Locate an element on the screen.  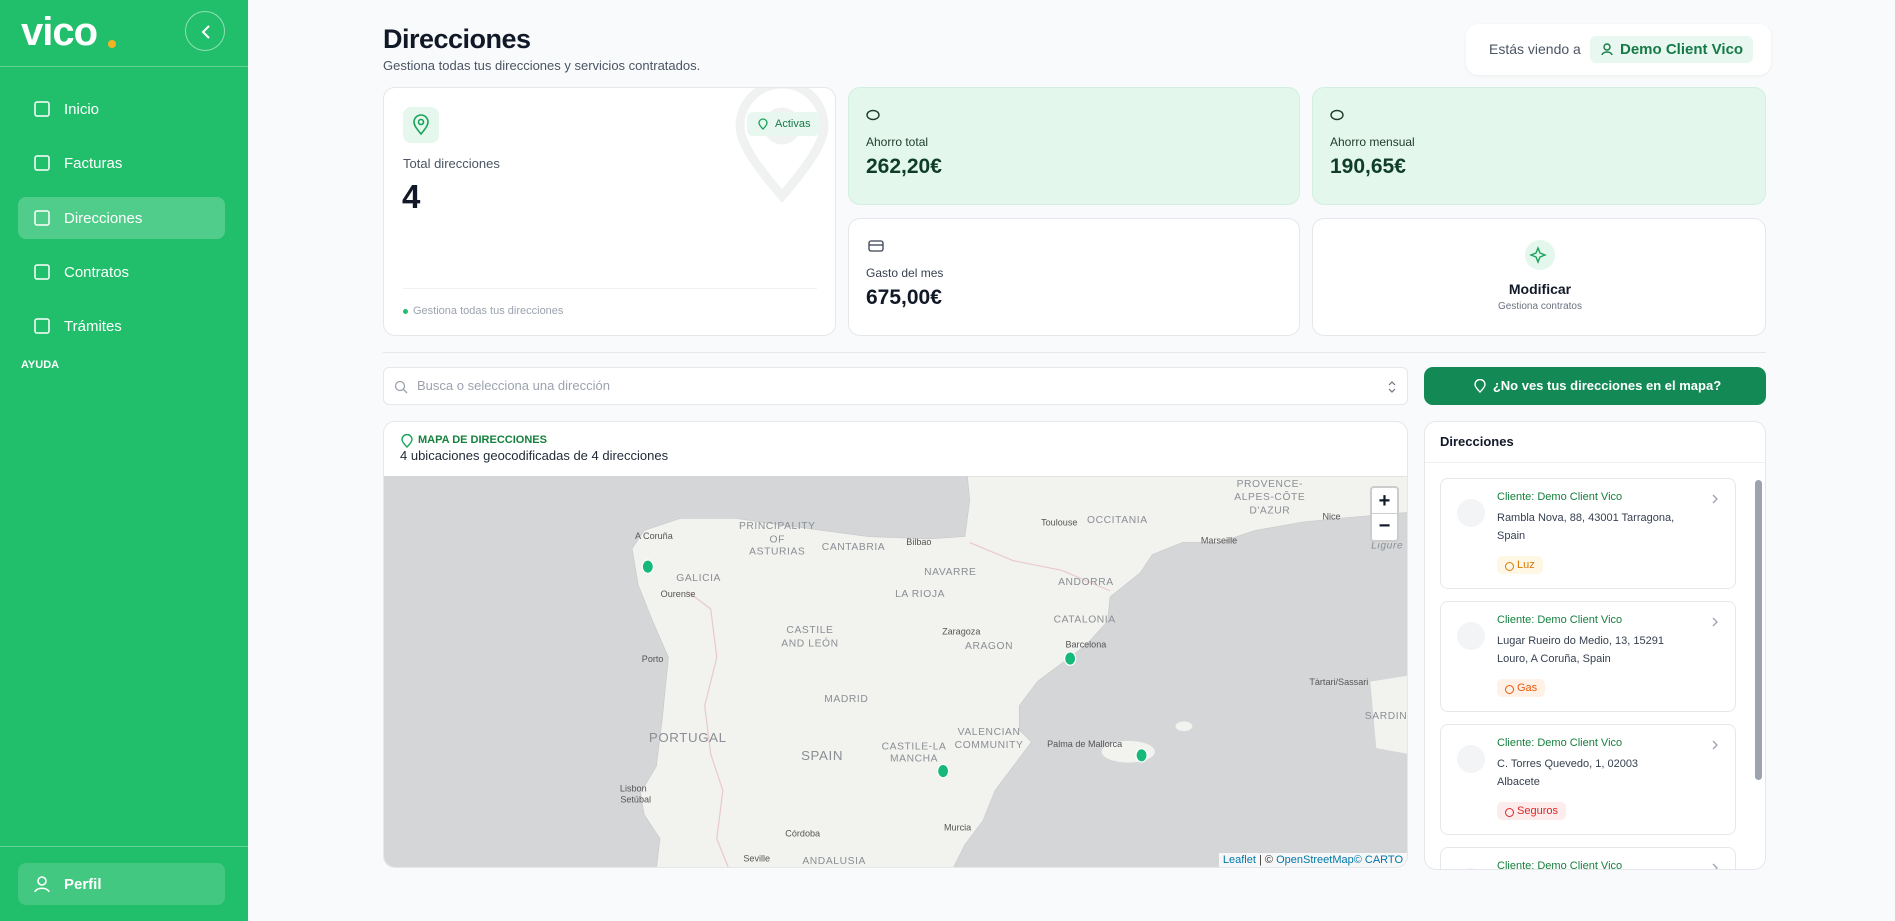
region-label: NAVARRE is located at coordinates (950, 572).